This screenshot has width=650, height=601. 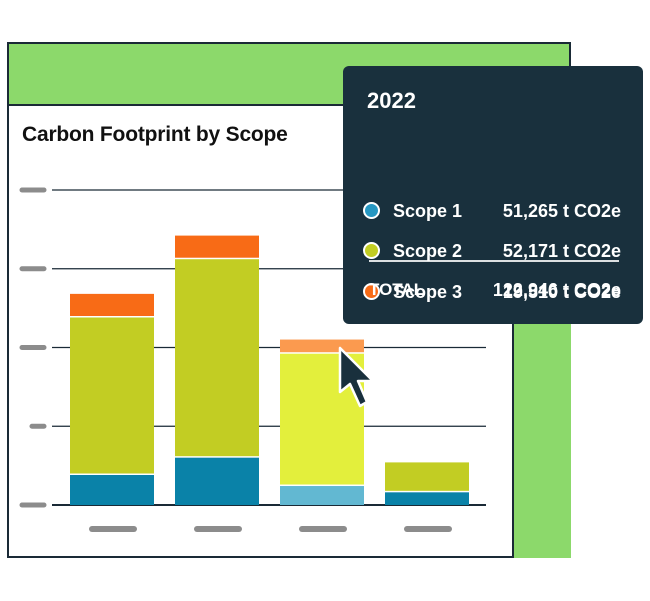 I want to click on tooltip-total: TOTAL 122,946 t CO2e, so click(x=495, y=292).